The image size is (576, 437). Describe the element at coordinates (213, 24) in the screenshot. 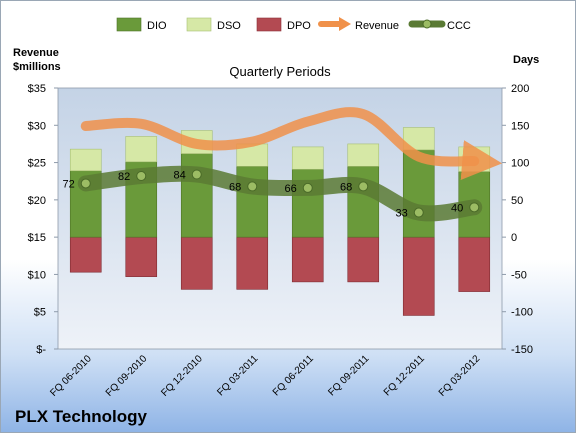

I see `legend-dso: DSO` at that location.